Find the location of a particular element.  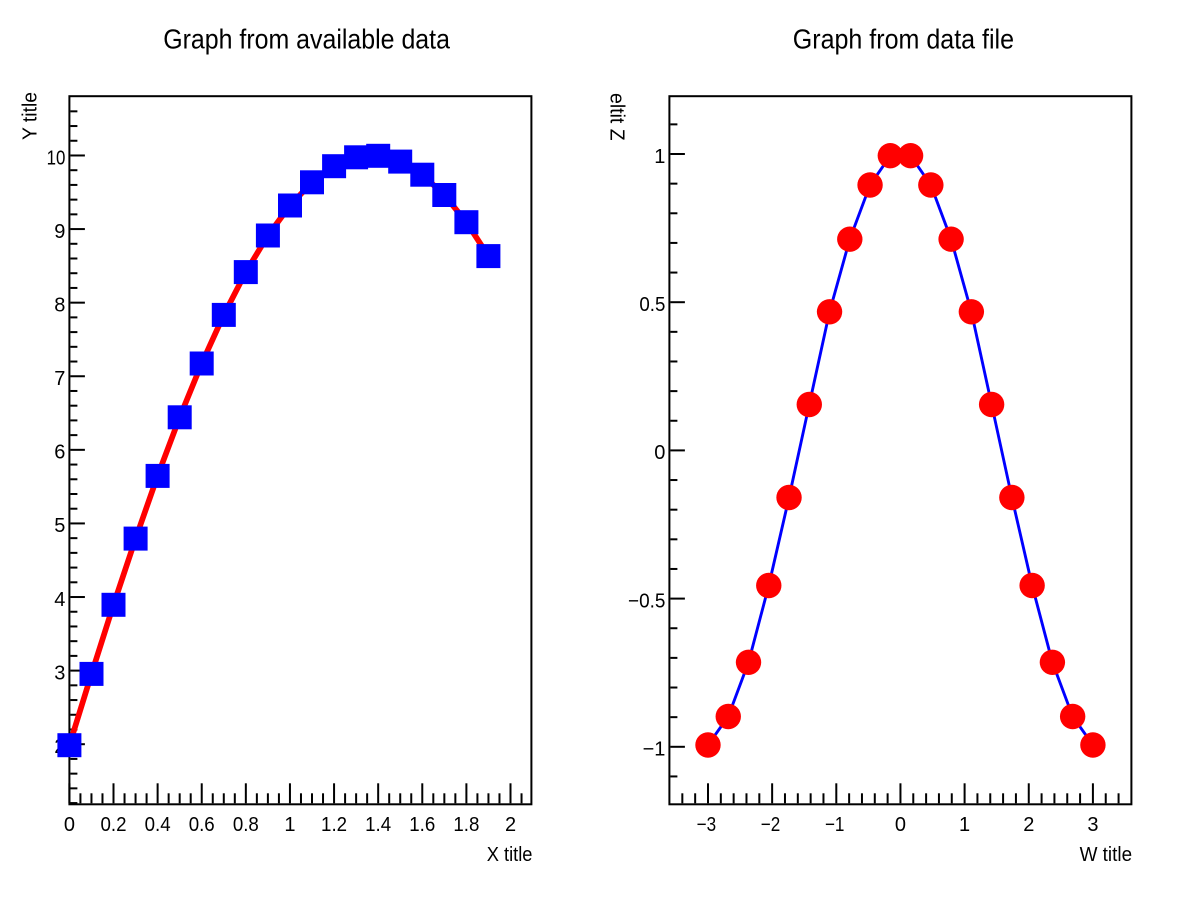

svg-text: 0.4 is located at coordinates (158, 825).